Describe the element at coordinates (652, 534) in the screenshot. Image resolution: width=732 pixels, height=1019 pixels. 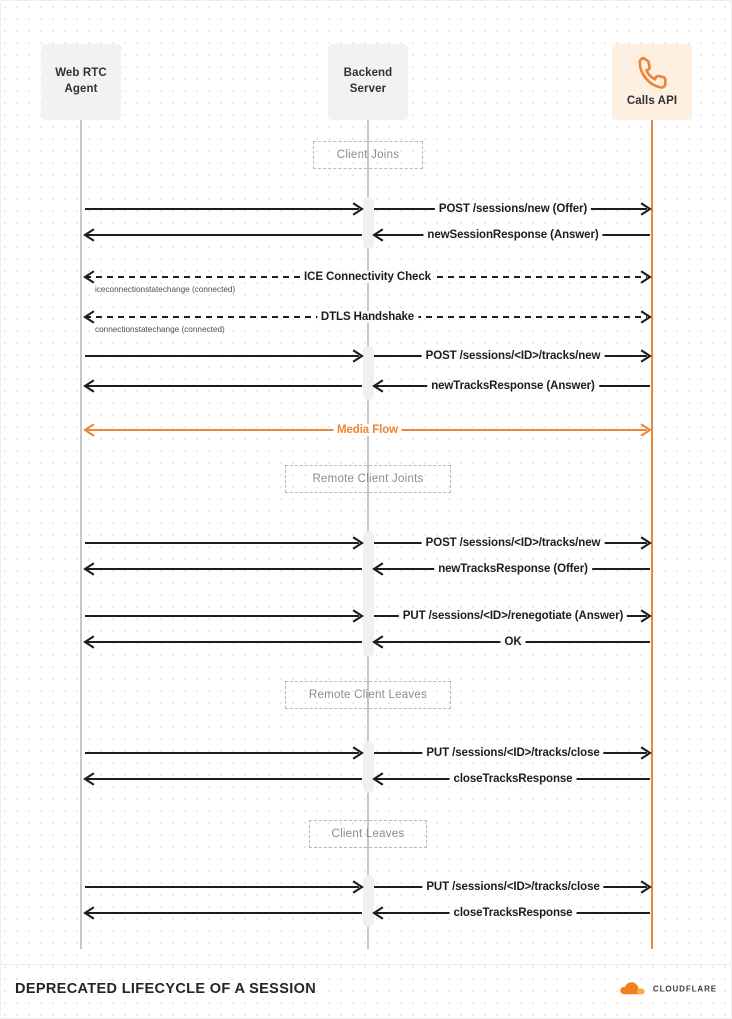
I see `lifeline-calls` at that location.